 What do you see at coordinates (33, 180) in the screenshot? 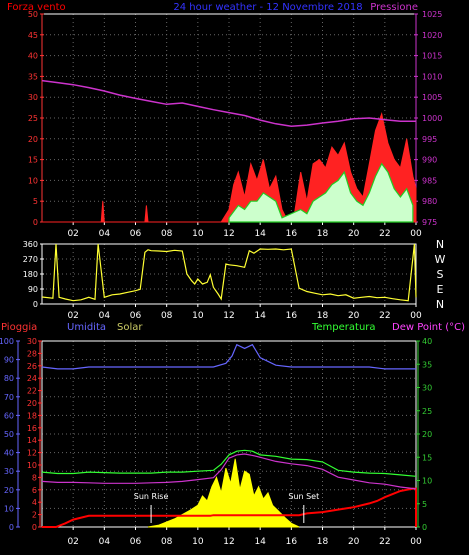
I see `y-left-tick-label: 10` at bounding box center [33, 180].